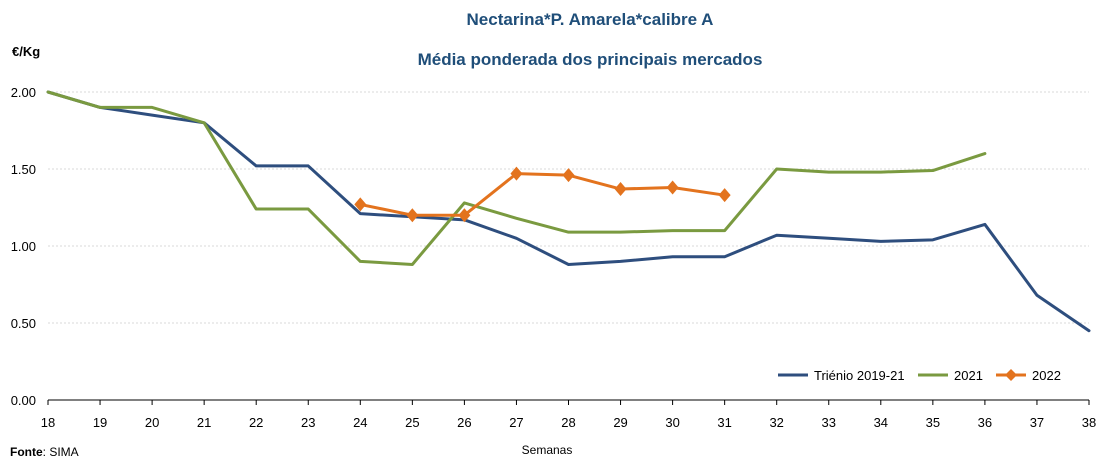  I want to click on x-tick-label: 33, so click(829, 422).